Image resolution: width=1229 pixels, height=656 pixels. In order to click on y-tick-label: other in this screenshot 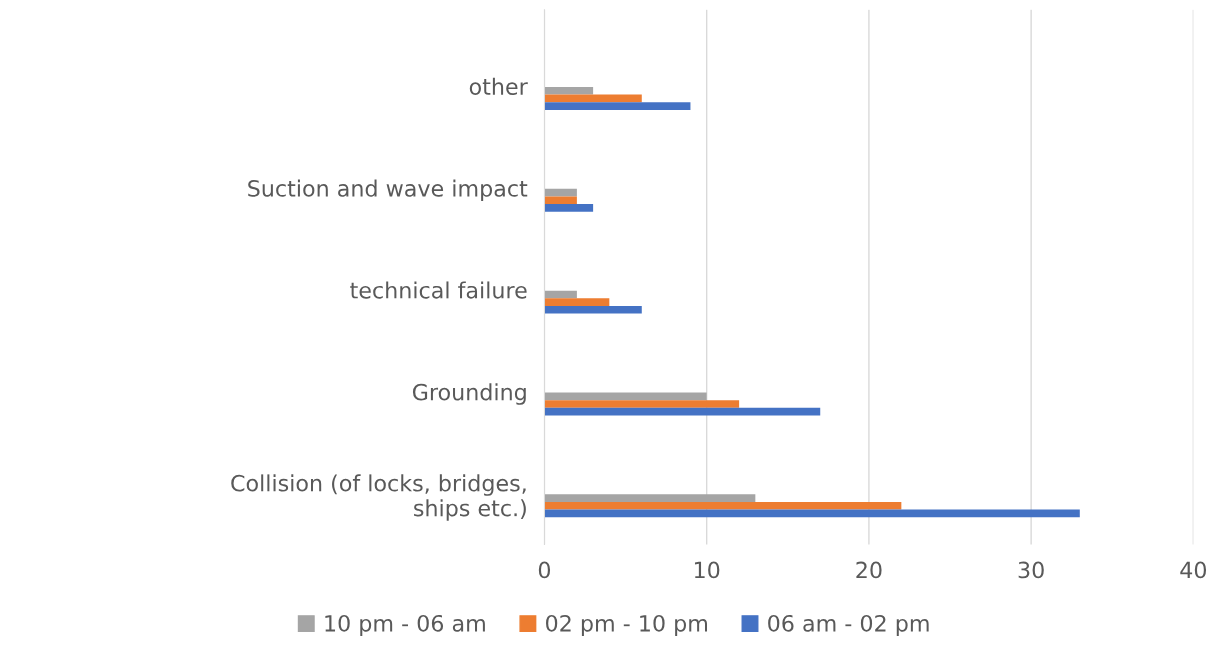, I will do `click(498, 86)`.